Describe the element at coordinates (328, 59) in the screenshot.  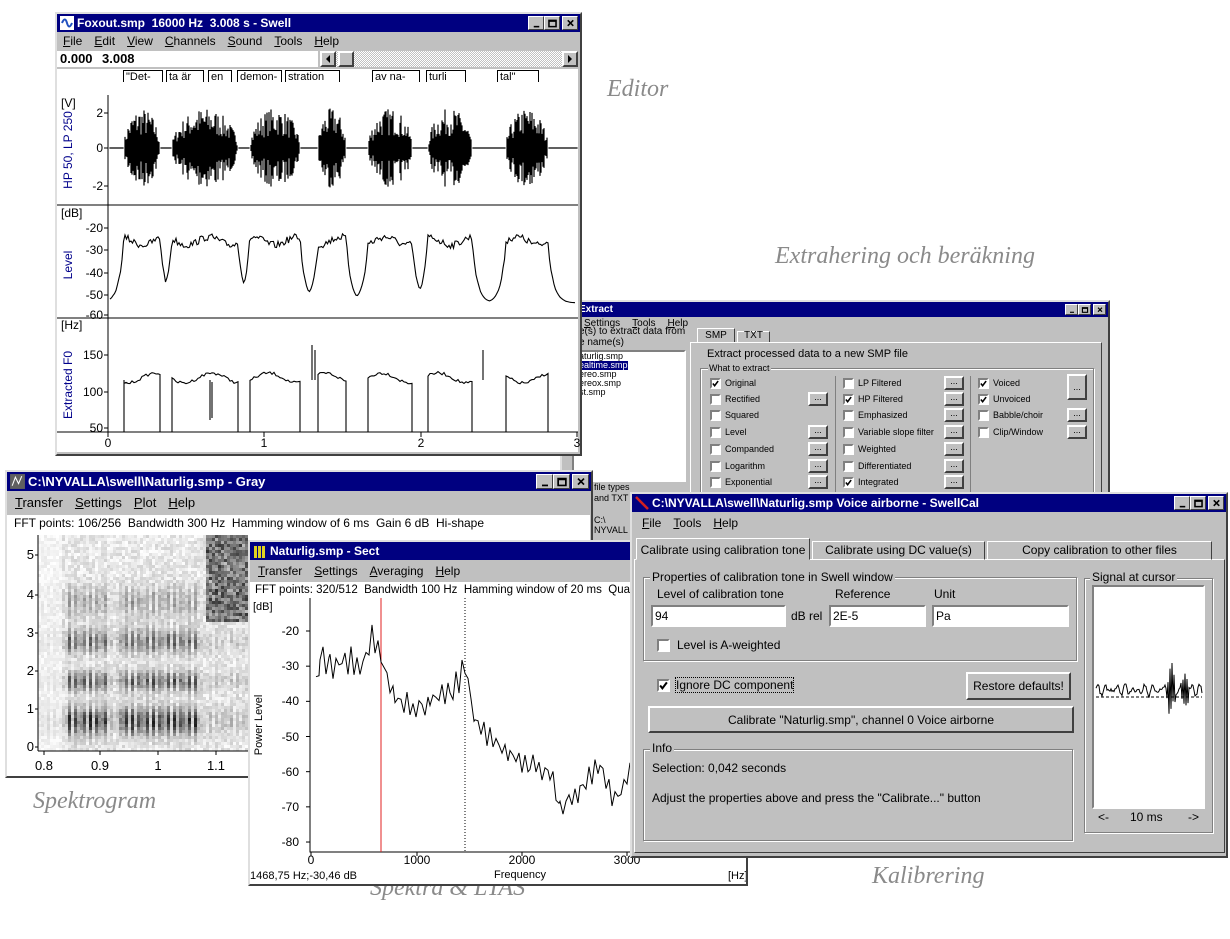
I see `scroll-left` at that location.